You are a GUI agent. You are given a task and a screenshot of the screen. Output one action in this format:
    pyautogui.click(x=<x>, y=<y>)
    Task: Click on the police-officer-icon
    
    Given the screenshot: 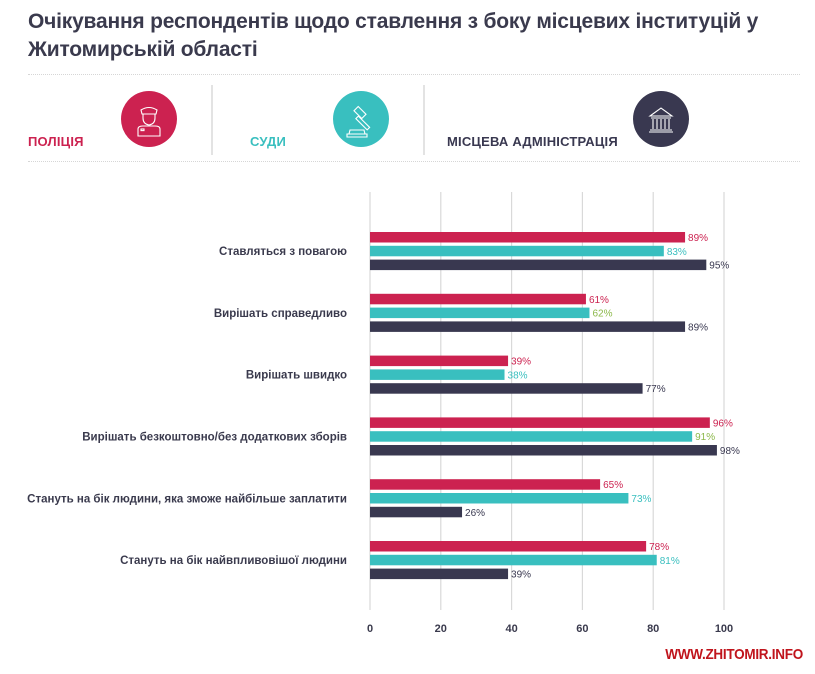 What is the action you would take?
    pyautogui.click(x=149, y=119)
    